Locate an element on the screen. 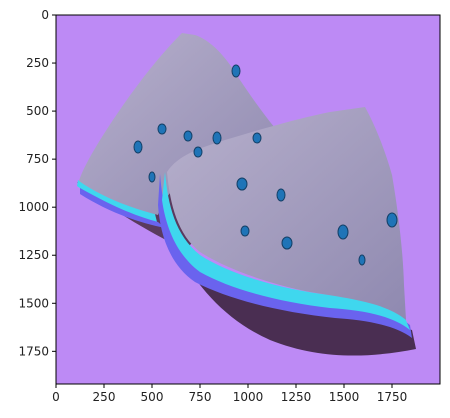  x-tick-label: 500 is located at coordinates (152, 397).